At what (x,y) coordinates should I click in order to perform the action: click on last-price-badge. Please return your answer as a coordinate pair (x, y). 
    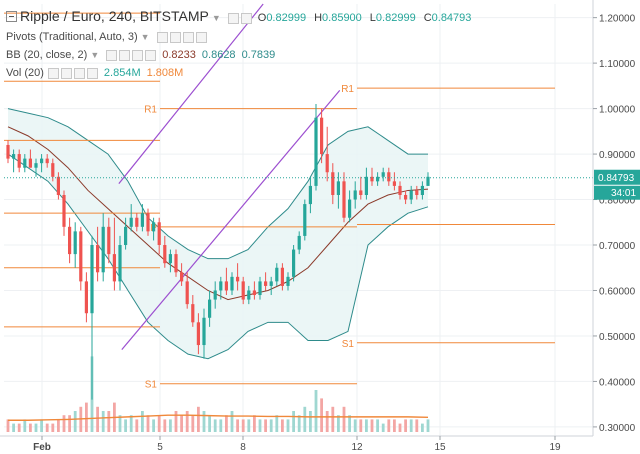
    Looking at the image, I should click on (617, 177).